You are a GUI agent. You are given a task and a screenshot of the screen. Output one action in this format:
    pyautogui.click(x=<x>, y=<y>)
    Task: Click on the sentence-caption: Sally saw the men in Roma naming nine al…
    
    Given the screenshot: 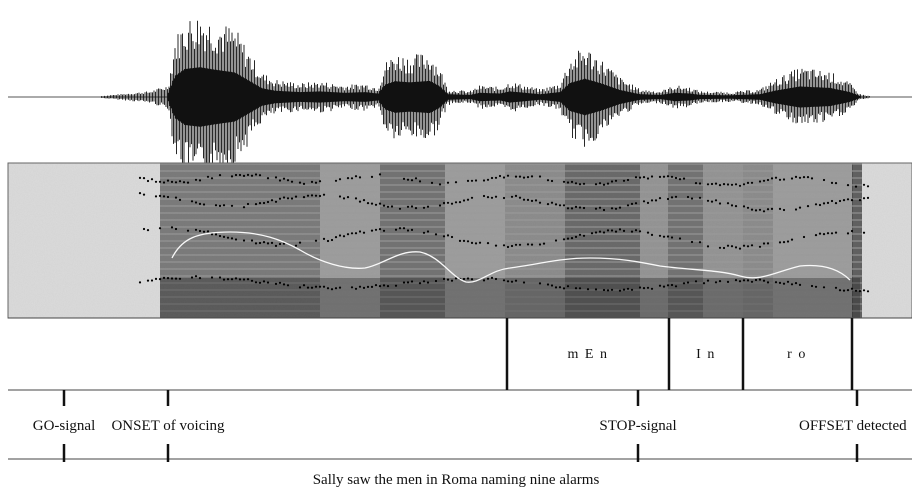 What is the action you would take?
    pyautogui.click(x=456, y=480)
    